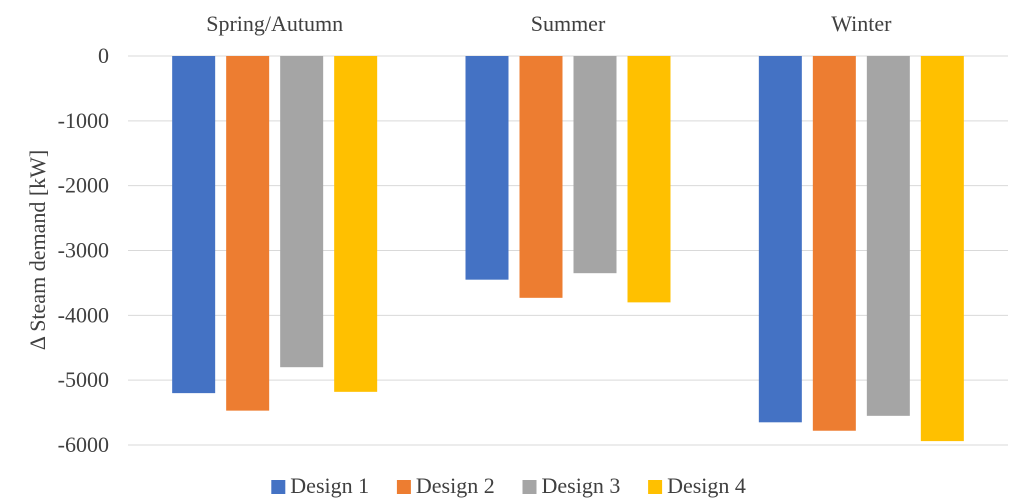 This screenshot has height=503, width=1009. I want to click on category-labels: Spring/Autumn Summer Winter, so click(549, 23).